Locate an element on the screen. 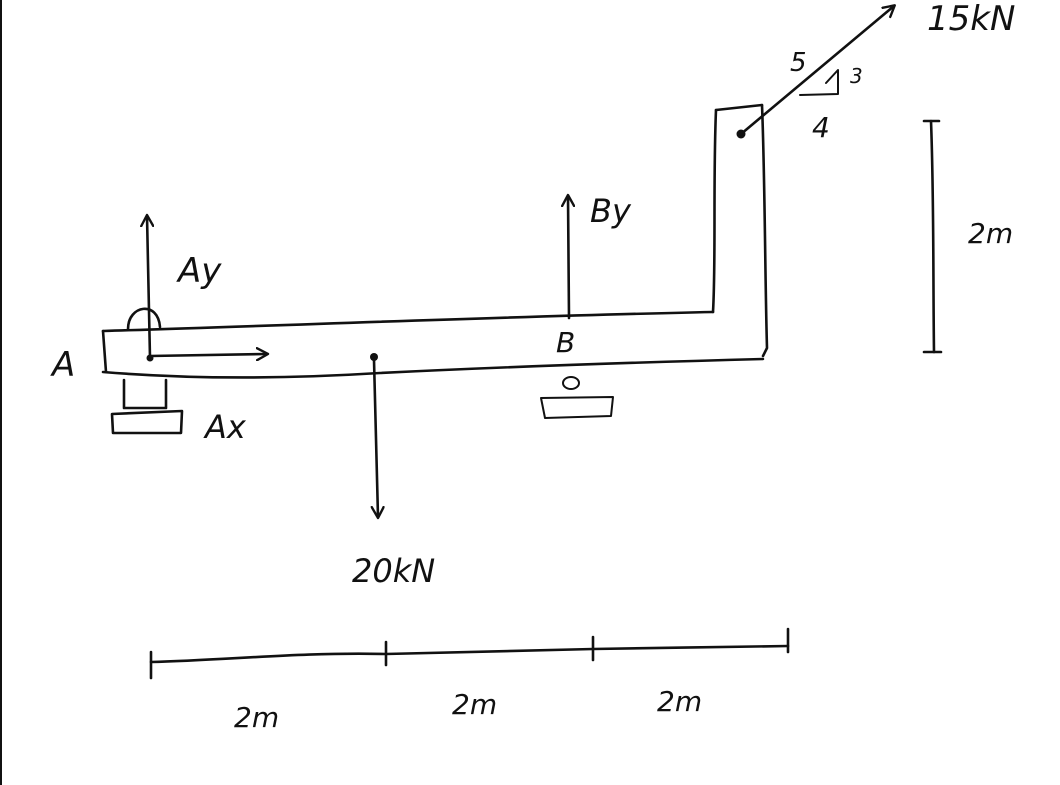  vdim-line is located at coordinates (932, 236).